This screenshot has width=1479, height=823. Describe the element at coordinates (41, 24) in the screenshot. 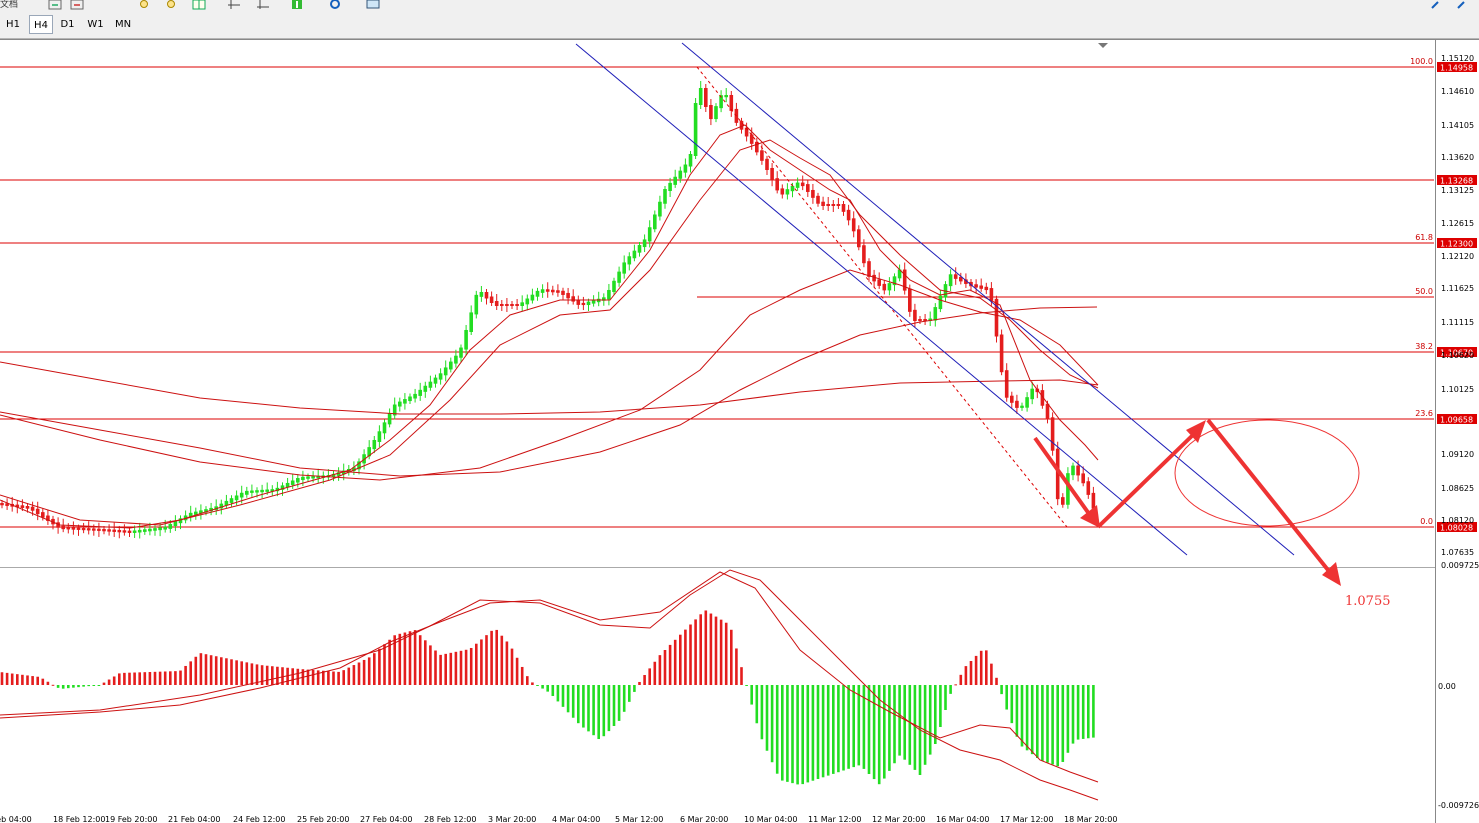

I see `timeframe-h4-button: H4` at that location.